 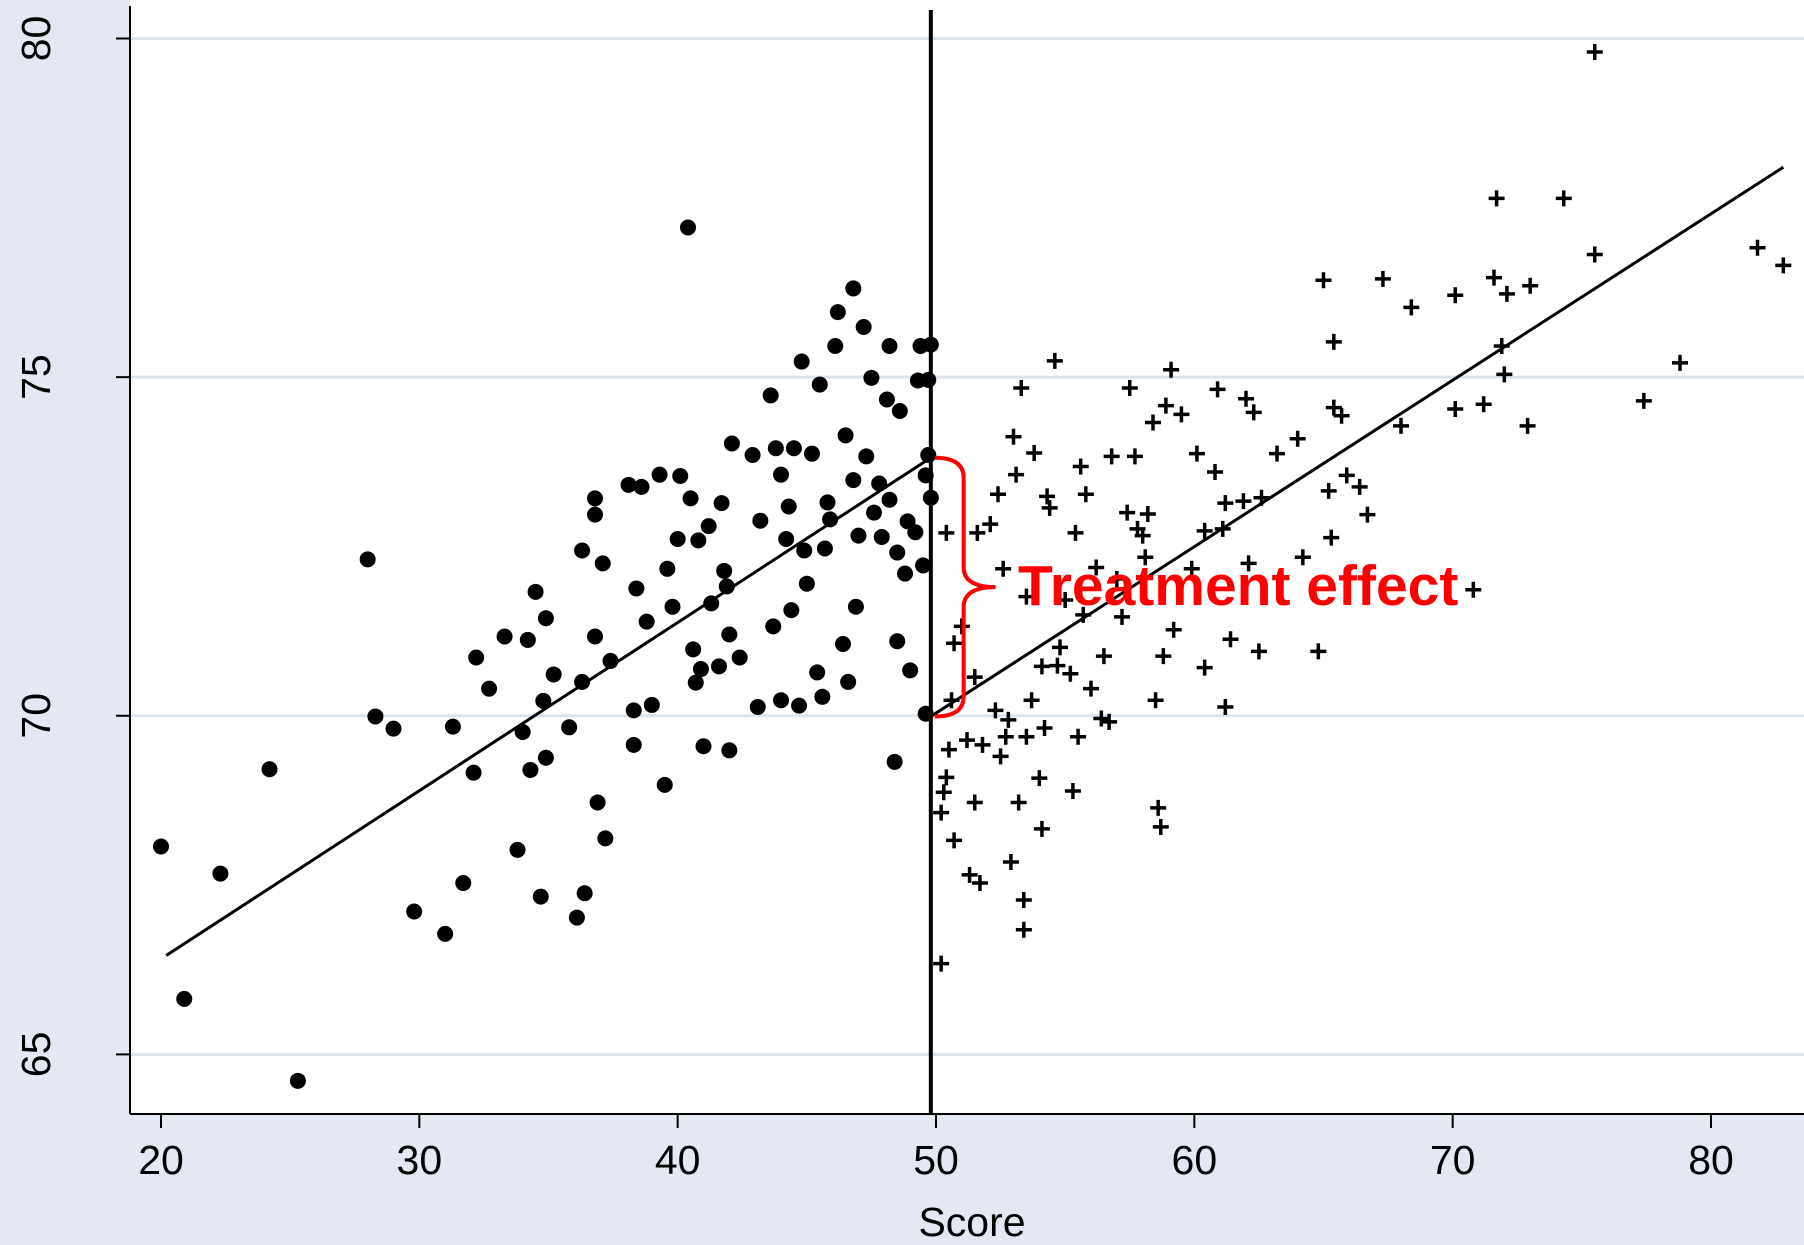 I want to click on y-tick-label: 80, so click(x=36, y=39).